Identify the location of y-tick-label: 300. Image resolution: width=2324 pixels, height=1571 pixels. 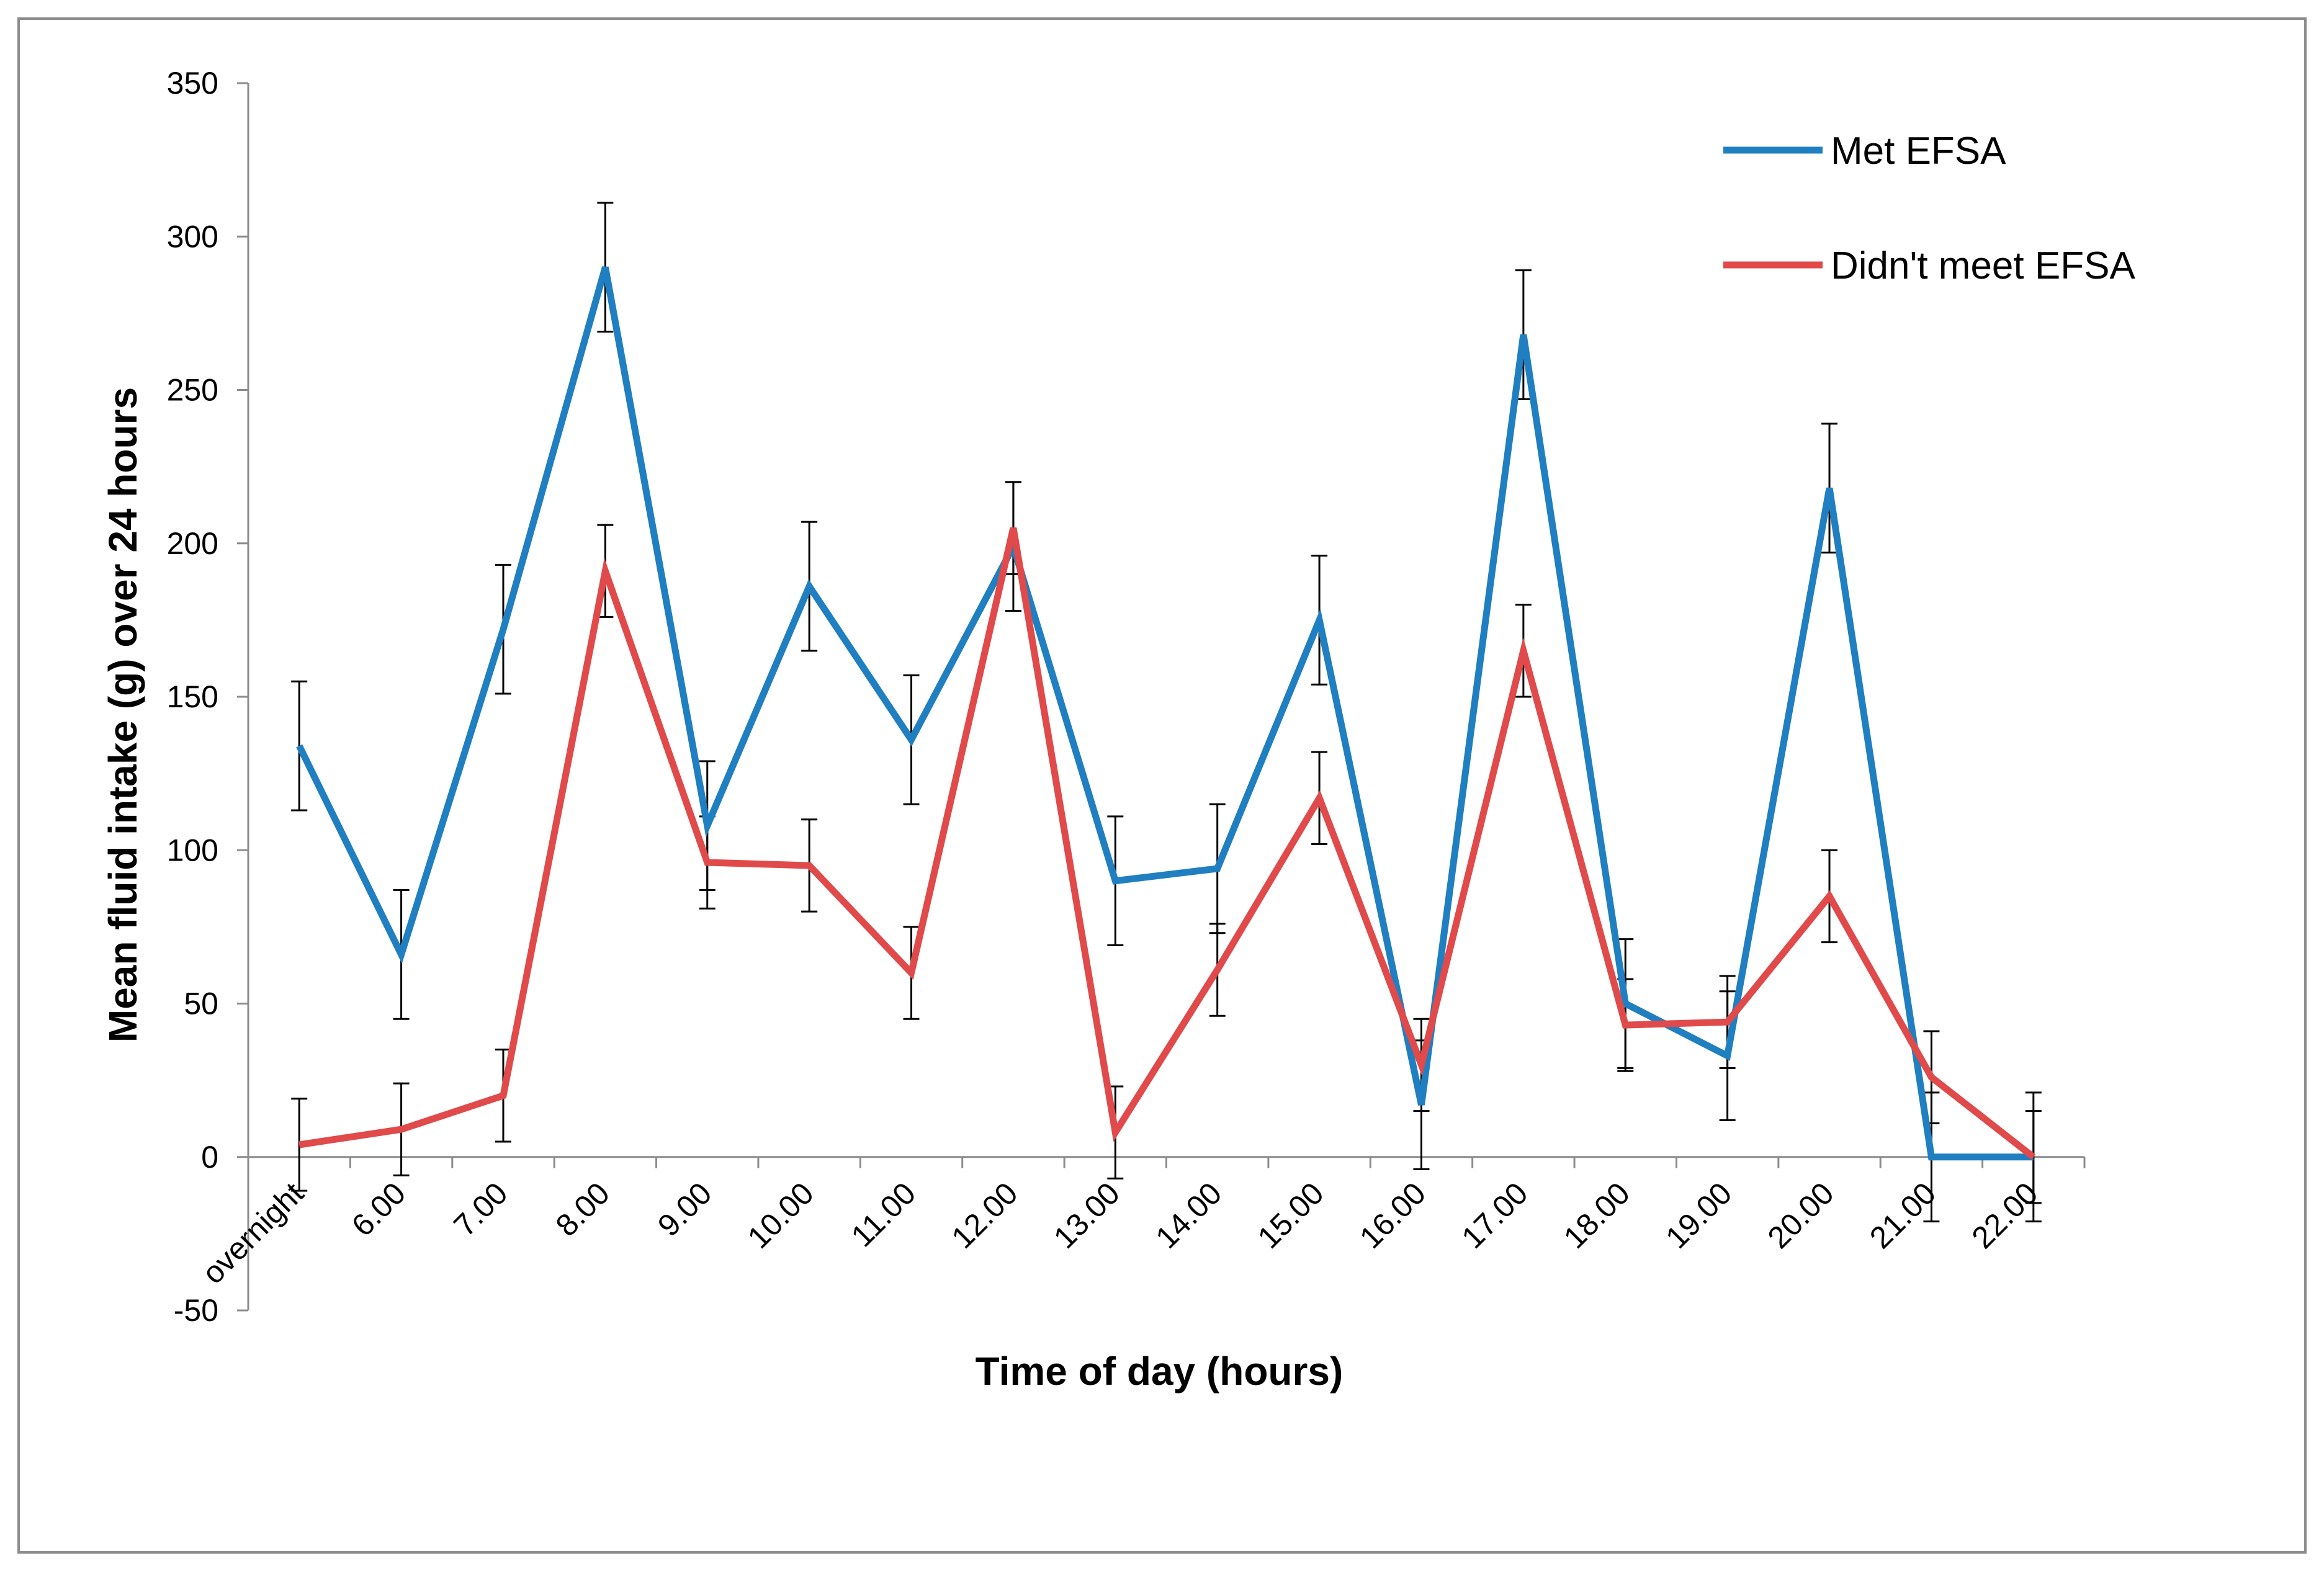
(193, 236).